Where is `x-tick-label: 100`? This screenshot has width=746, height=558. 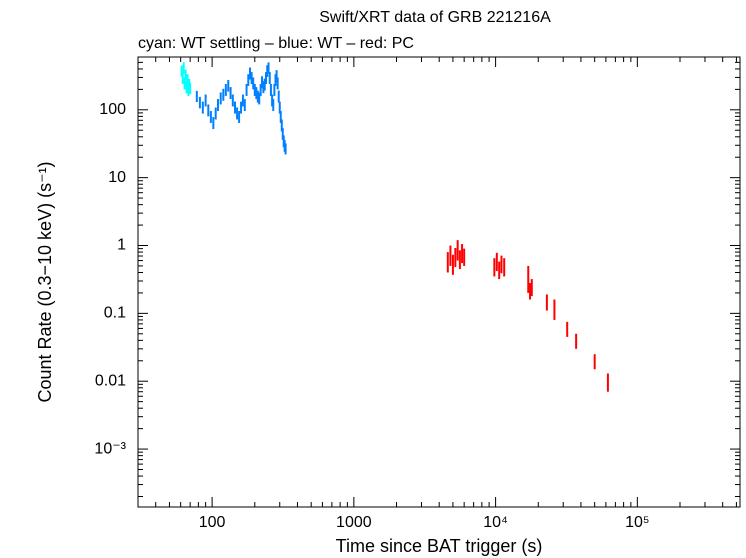 x-tick-label: 100 is located at coordinates (212, 522).